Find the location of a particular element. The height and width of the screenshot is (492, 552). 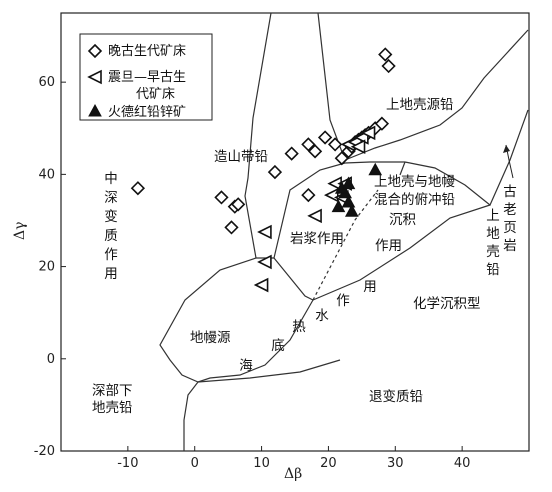

x-tick-label: 30 is located at coordinates (395, 463).